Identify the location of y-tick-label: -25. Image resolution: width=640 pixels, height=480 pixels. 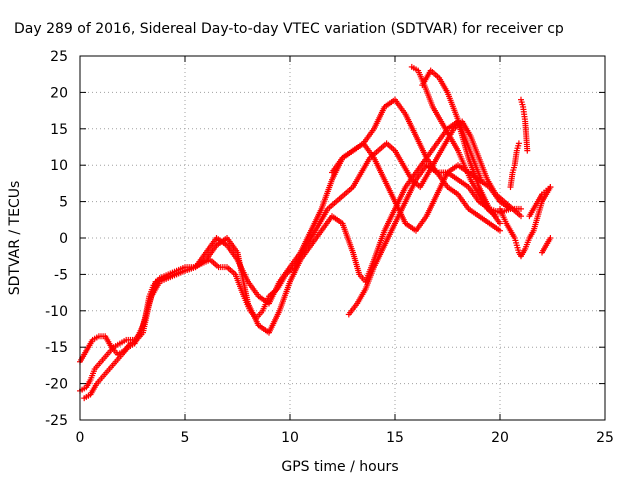
(56, 421).